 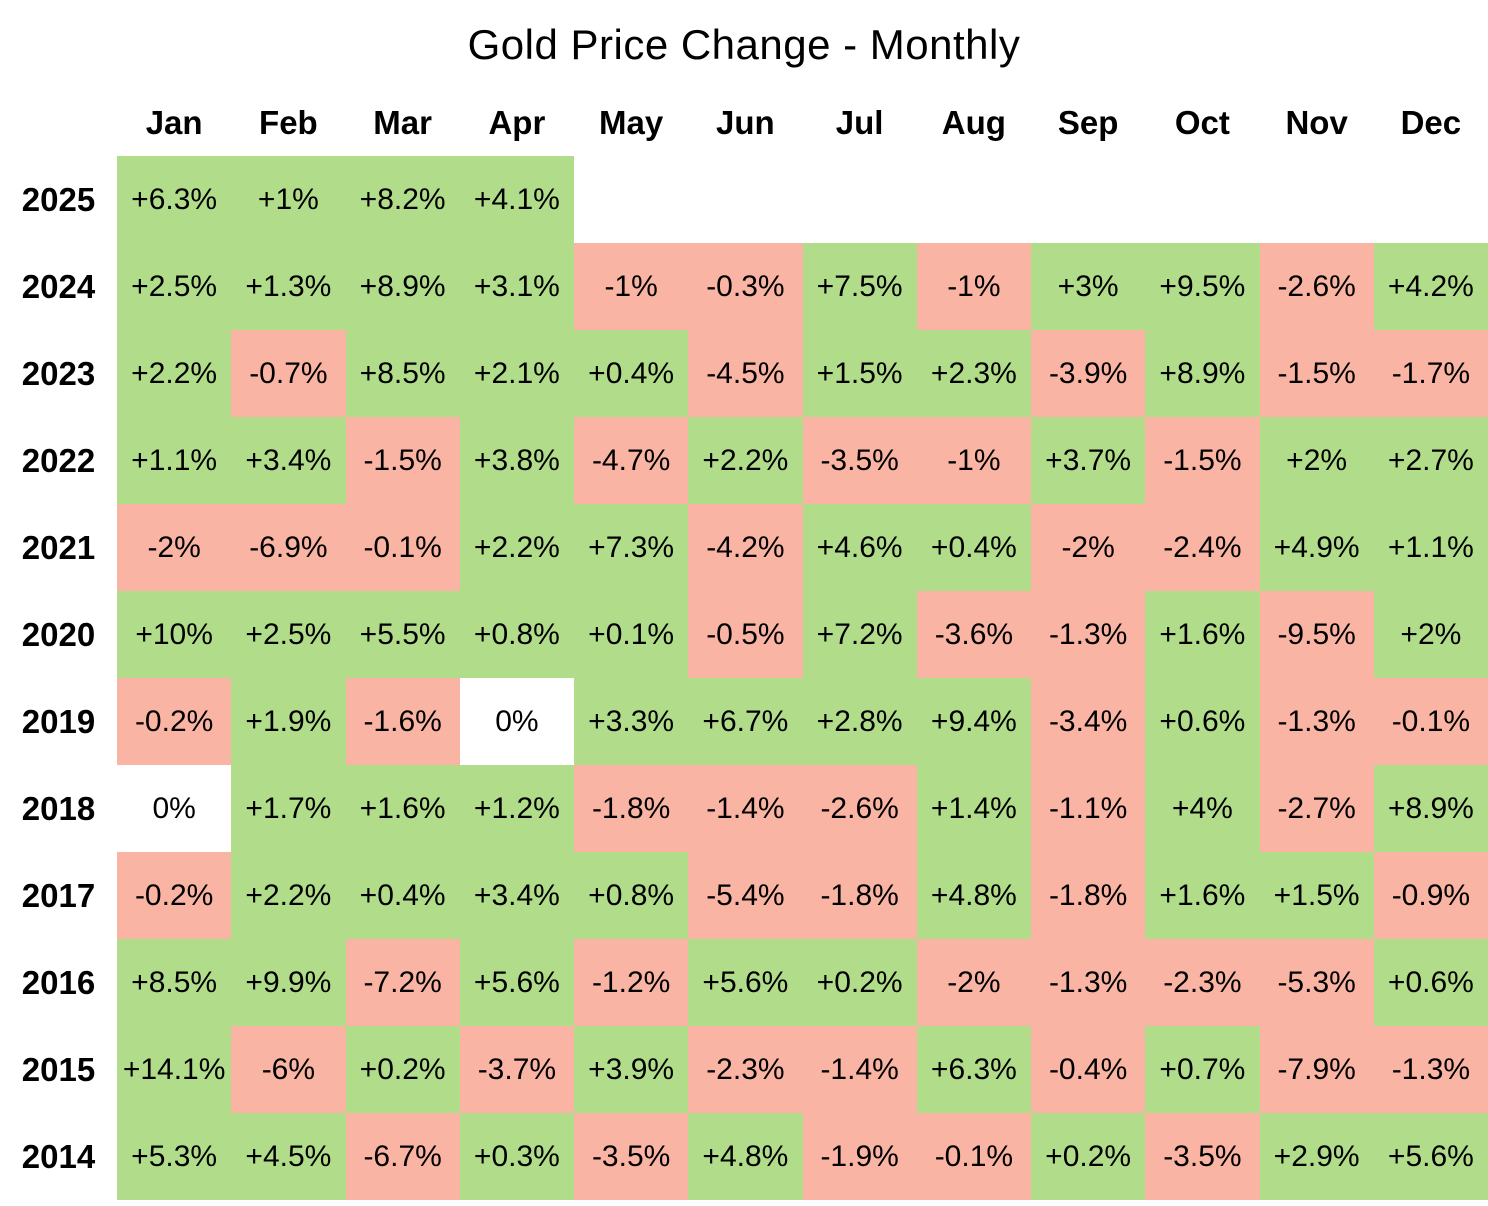 I want to click on heatmap-cell: +4.8%, so click(x=973, y=895).